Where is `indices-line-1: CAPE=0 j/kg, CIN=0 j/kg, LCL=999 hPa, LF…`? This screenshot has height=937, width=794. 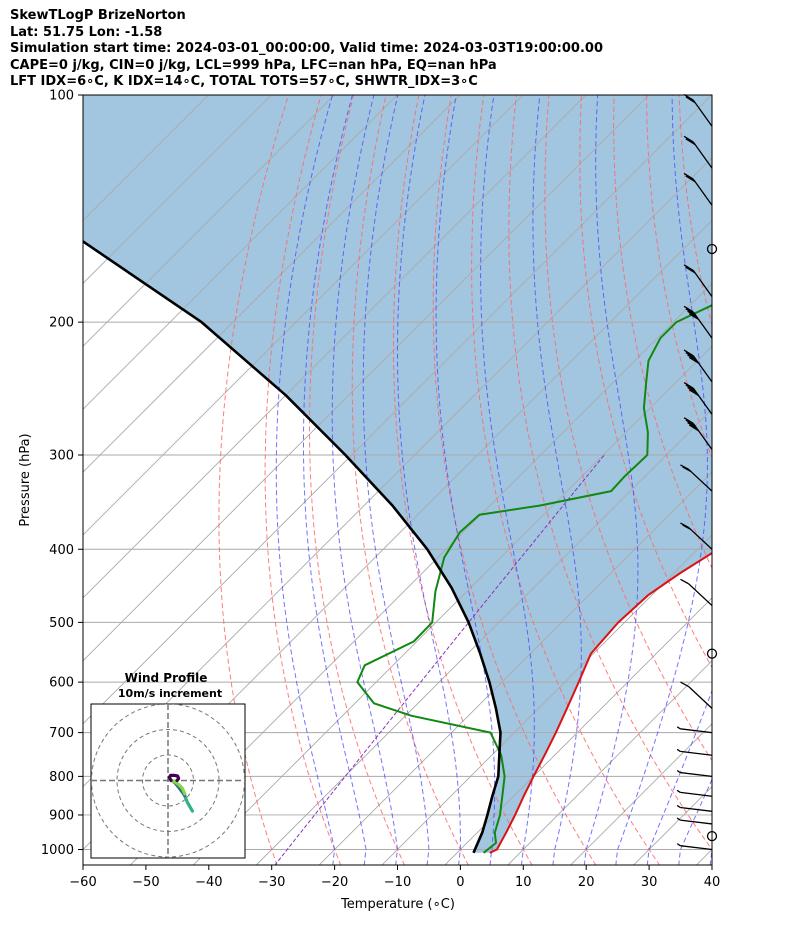 indices-line-1: CAPE=0 j/kg, CIN=0 j/kg, LCL=999 hPa, LF… is located at coordinates (253, 65).